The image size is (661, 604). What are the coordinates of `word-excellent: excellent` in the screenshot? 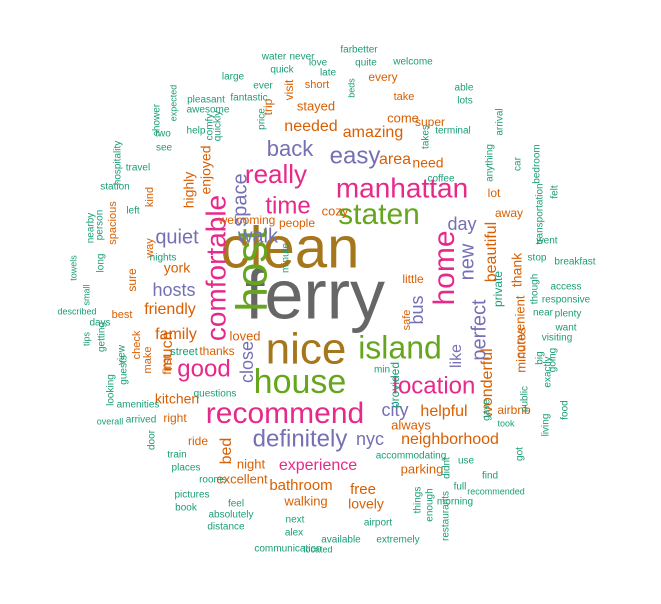 It's located at (242, 478).